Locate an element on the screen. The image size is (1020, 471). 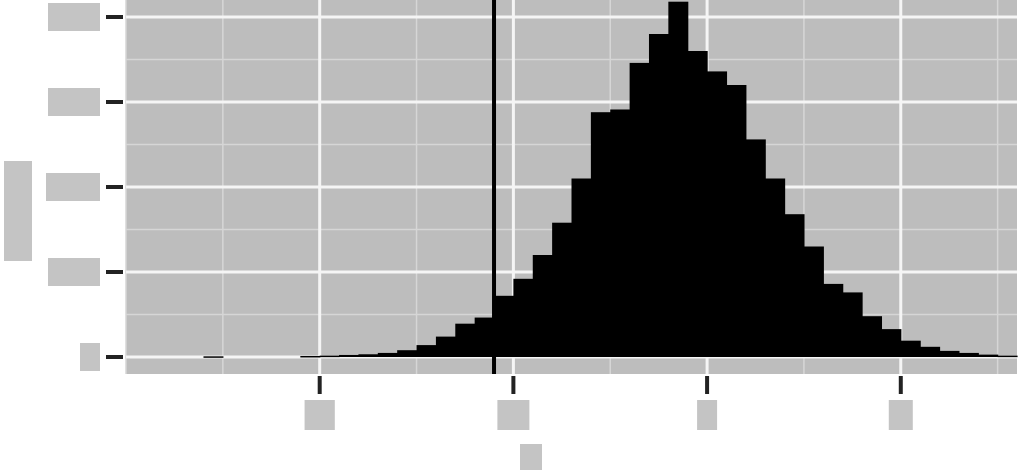
y-axis-title-redacted is located at coordinates (18, 211).